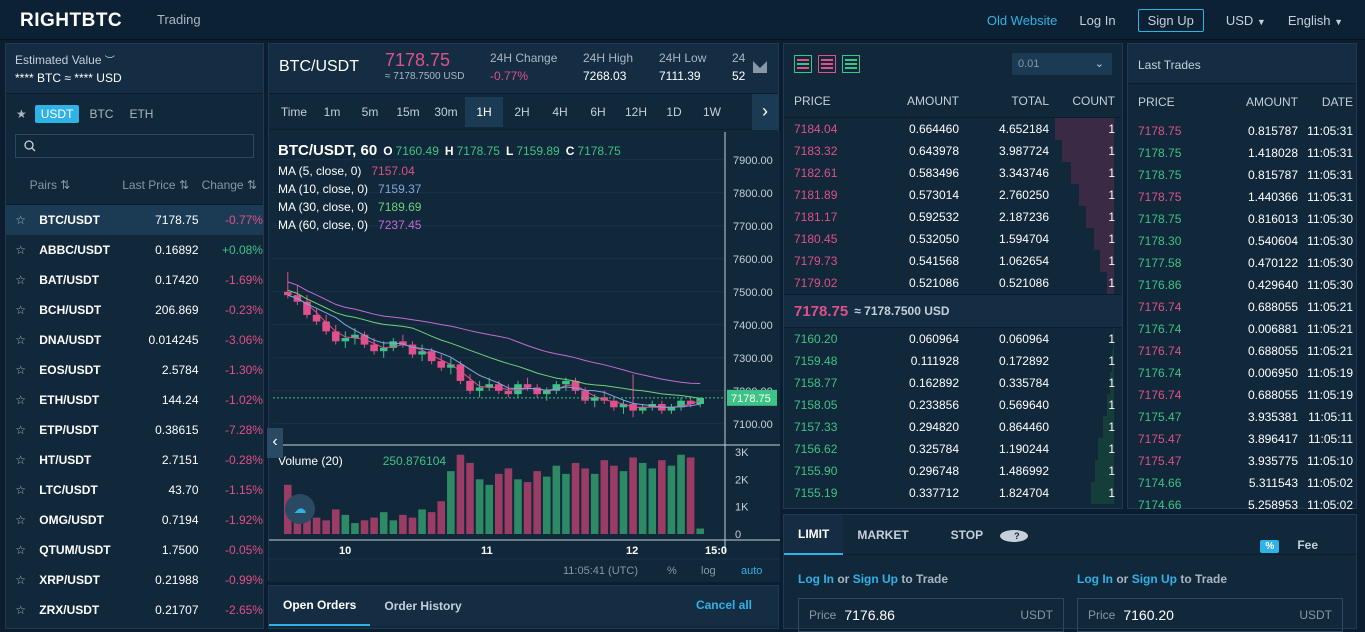  What do you see at coordinates (275, 443) in the screenshot?
I see `chevron-left-icon: ‹` at bounding box center [275, 443].